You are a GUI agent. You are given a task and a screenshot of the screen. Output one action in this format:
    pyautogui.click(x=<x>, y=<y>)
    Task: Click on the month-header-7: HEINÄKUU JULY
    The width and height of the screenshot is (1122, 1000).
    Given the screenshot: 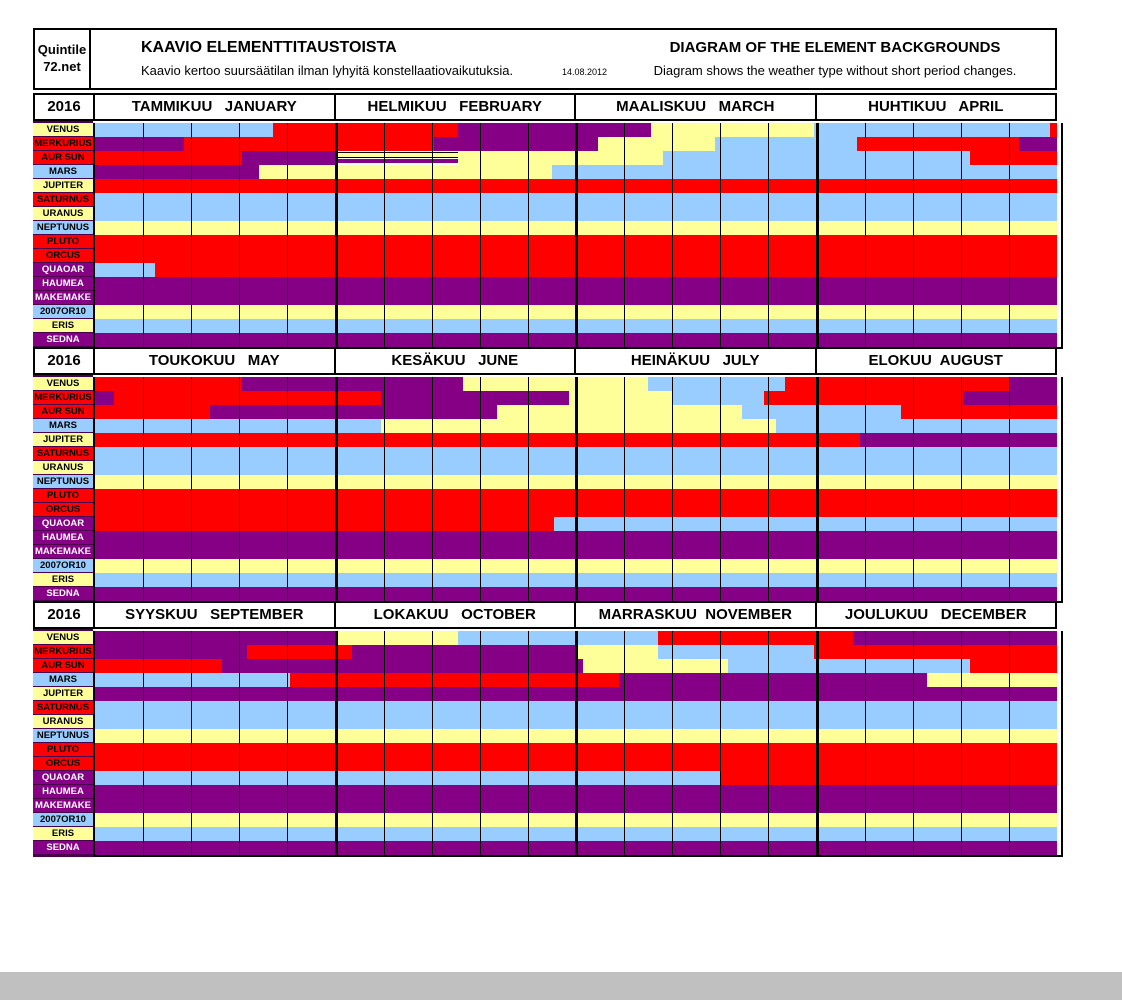 What is the action you would take?
    pyautogui.click(x=694, y=361)
    